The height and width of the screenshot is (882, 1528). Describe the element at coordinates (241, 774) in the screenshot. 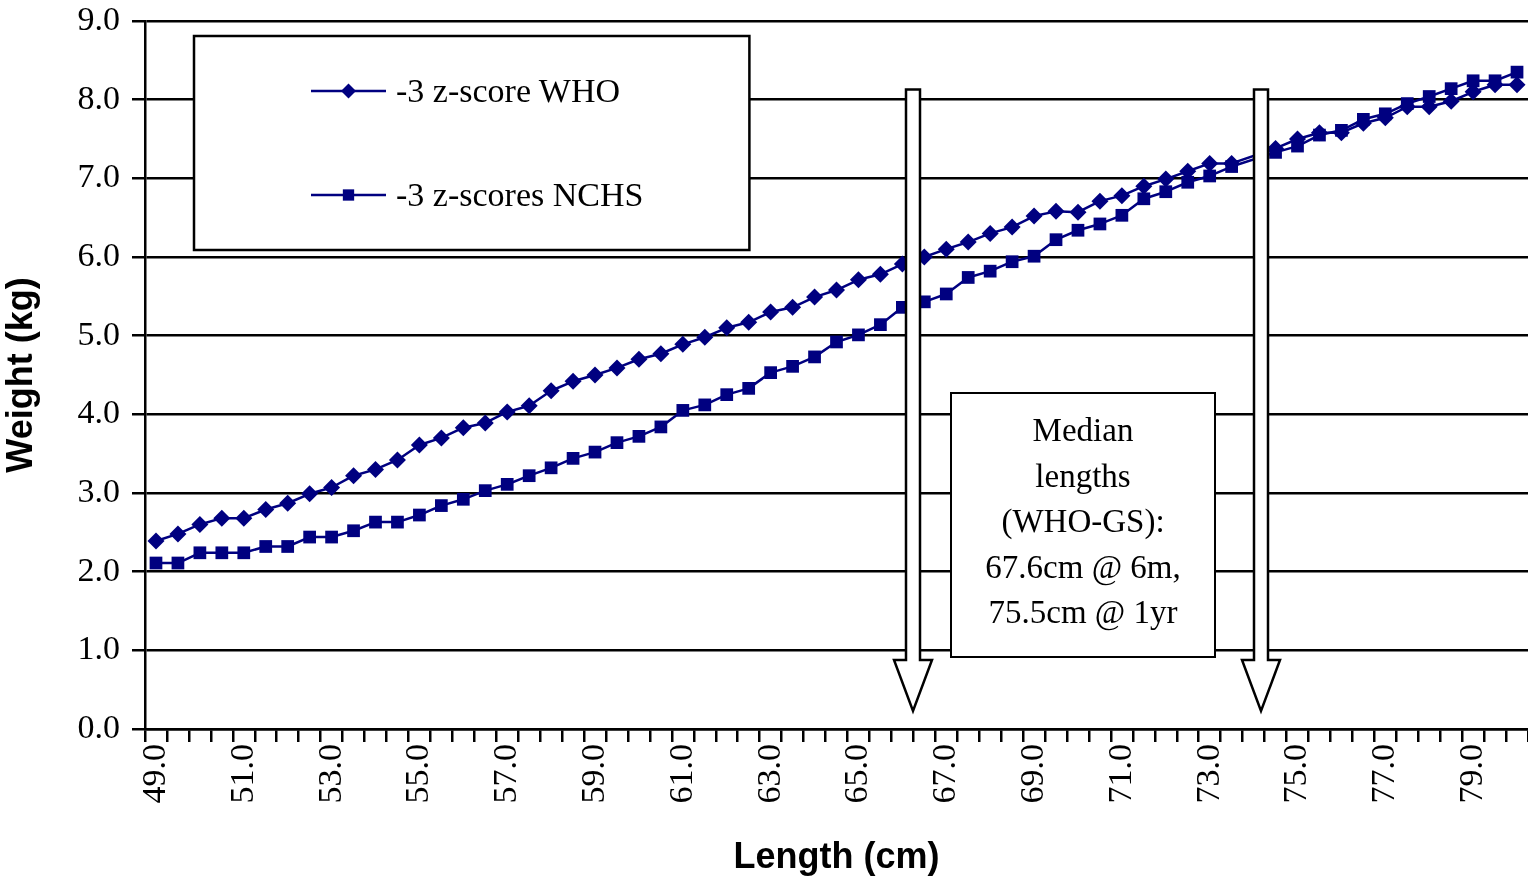

I see `x-tick-label: 51.0` at that location.